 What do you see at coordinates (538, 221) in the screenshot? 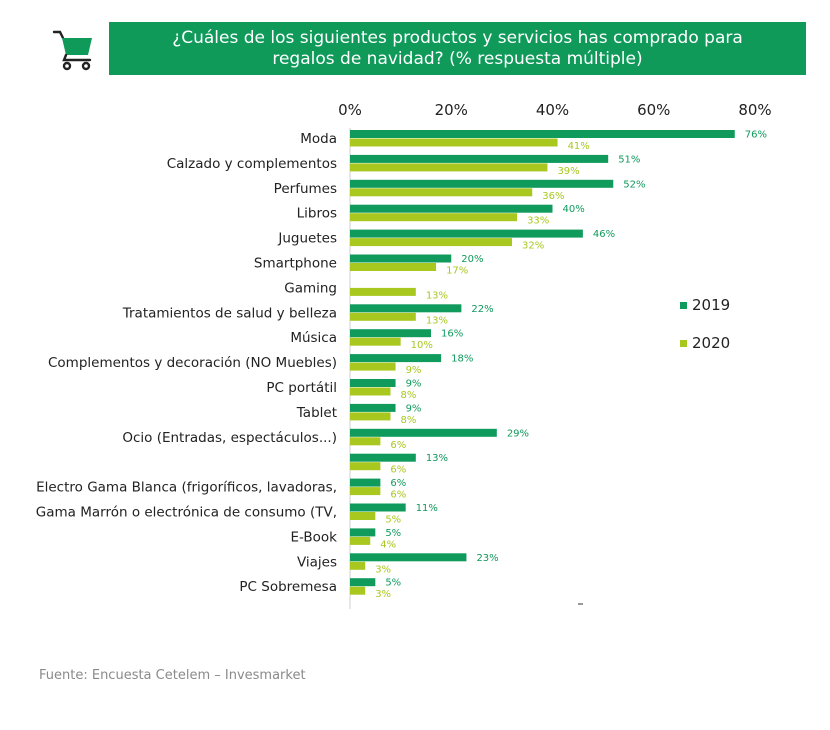
I see `data-label-2020: 33%` at bounding box center [538, 221].